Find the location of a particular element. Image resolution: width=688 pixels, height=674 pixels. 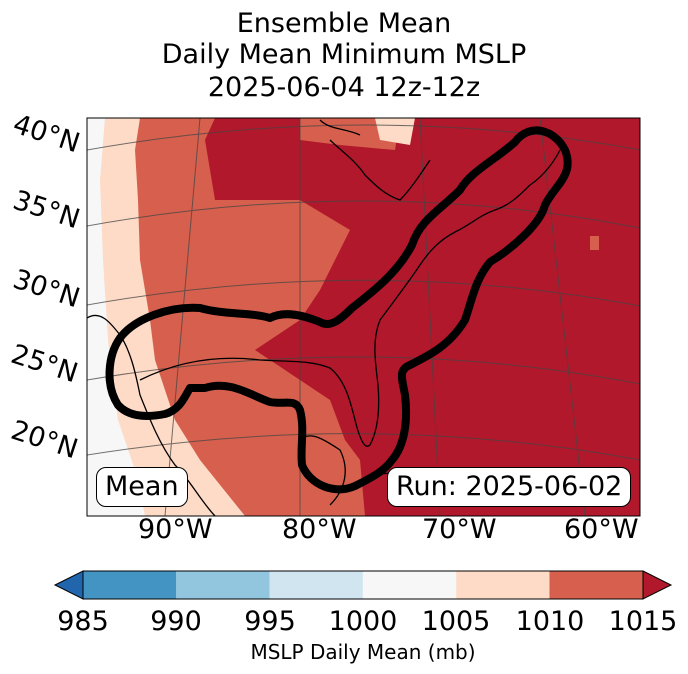

lon-label-90w: 90°W is located at coordinates (175, 529).